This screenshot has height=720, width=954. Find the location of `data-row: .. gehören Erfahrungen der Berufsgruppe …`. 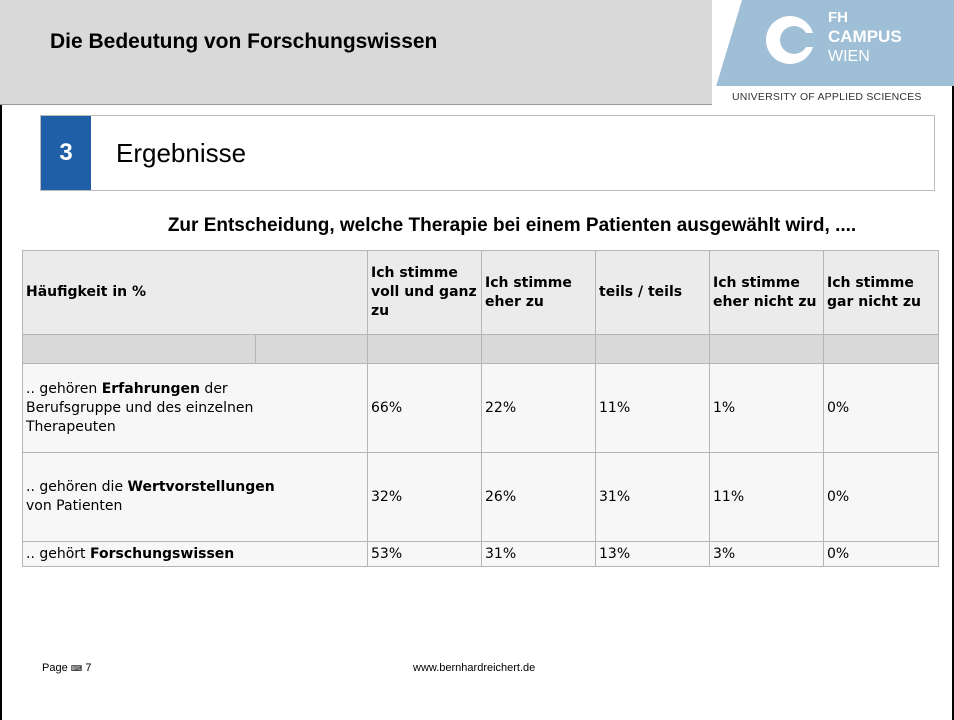

data-row: .. gehören Erfahrungen der Berufsgruppe … is located at coordinates (480, 408).